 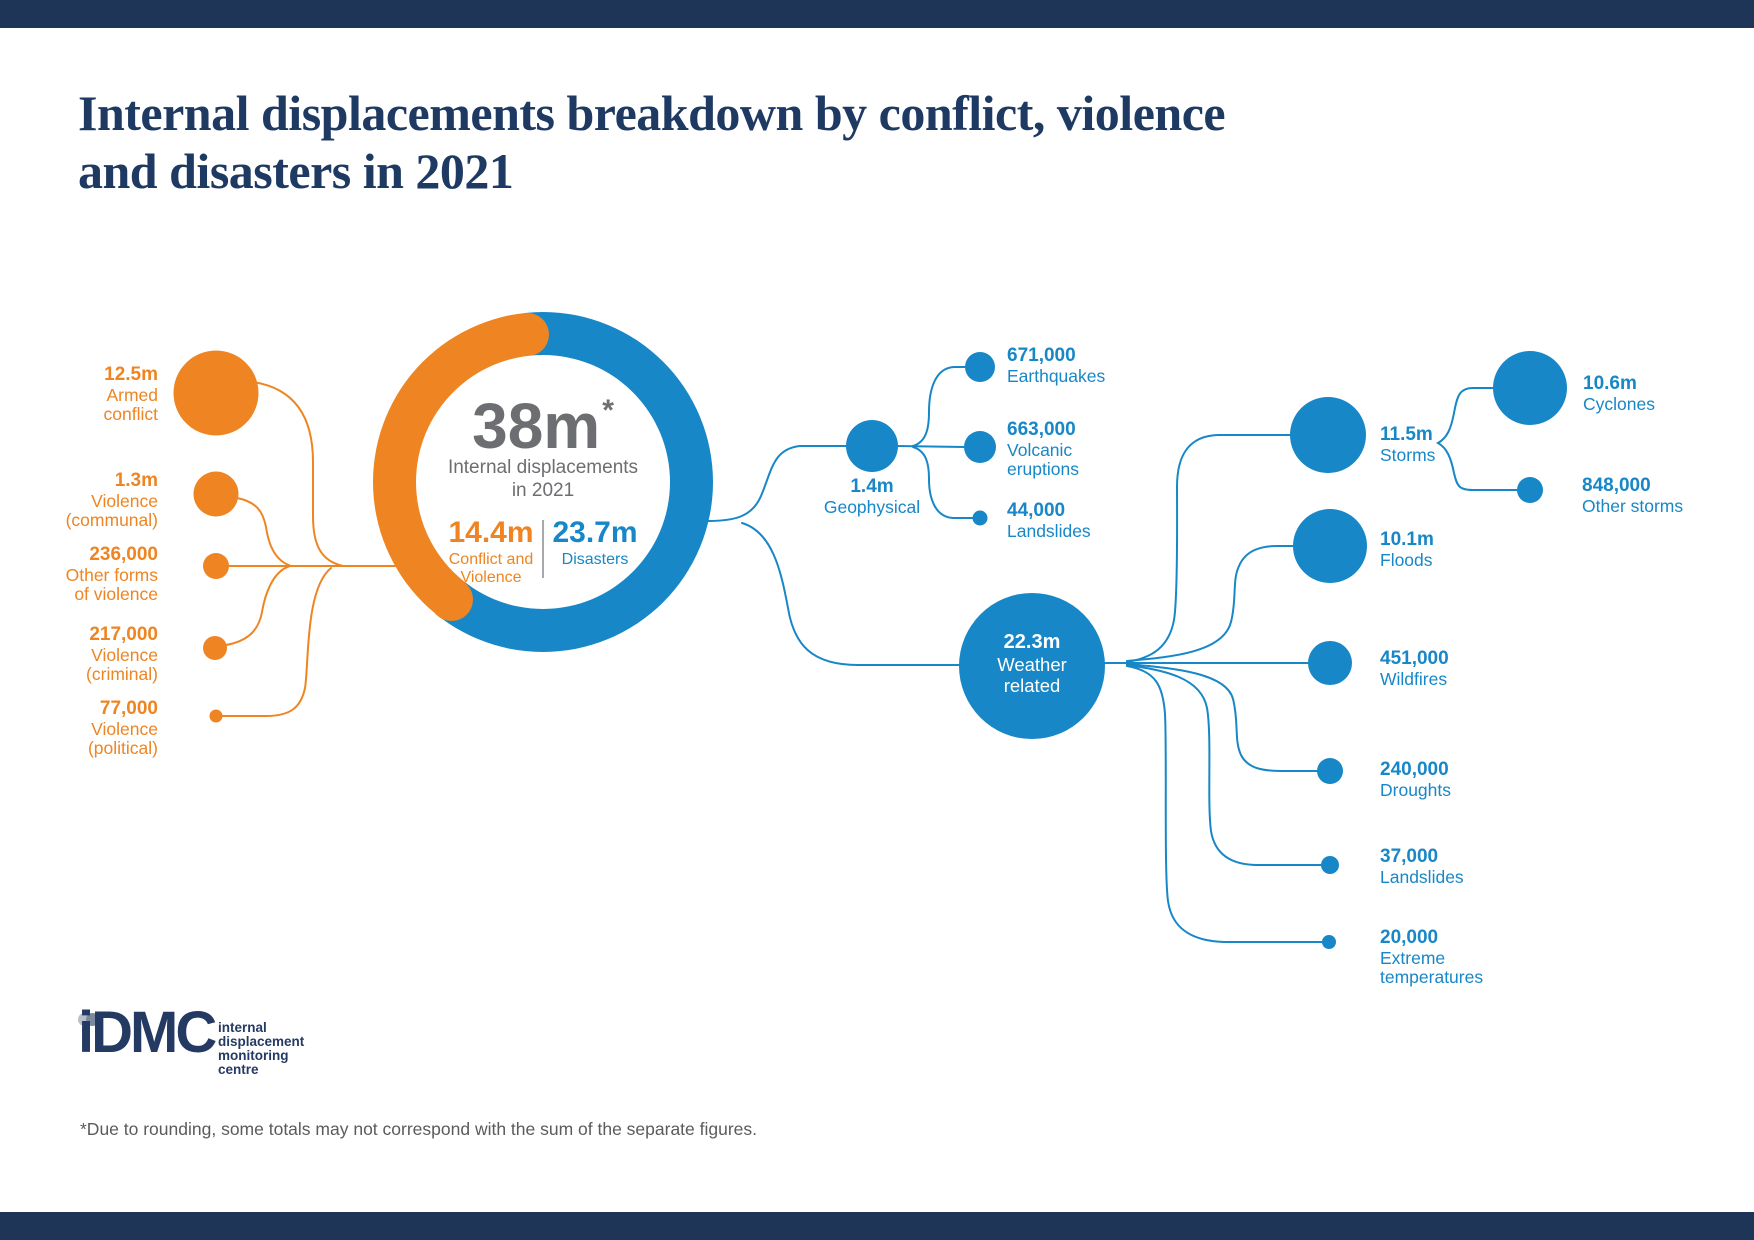 I want to click on node-label-weather-related: 22.3m Weather related, so click(x=1032, y=663).